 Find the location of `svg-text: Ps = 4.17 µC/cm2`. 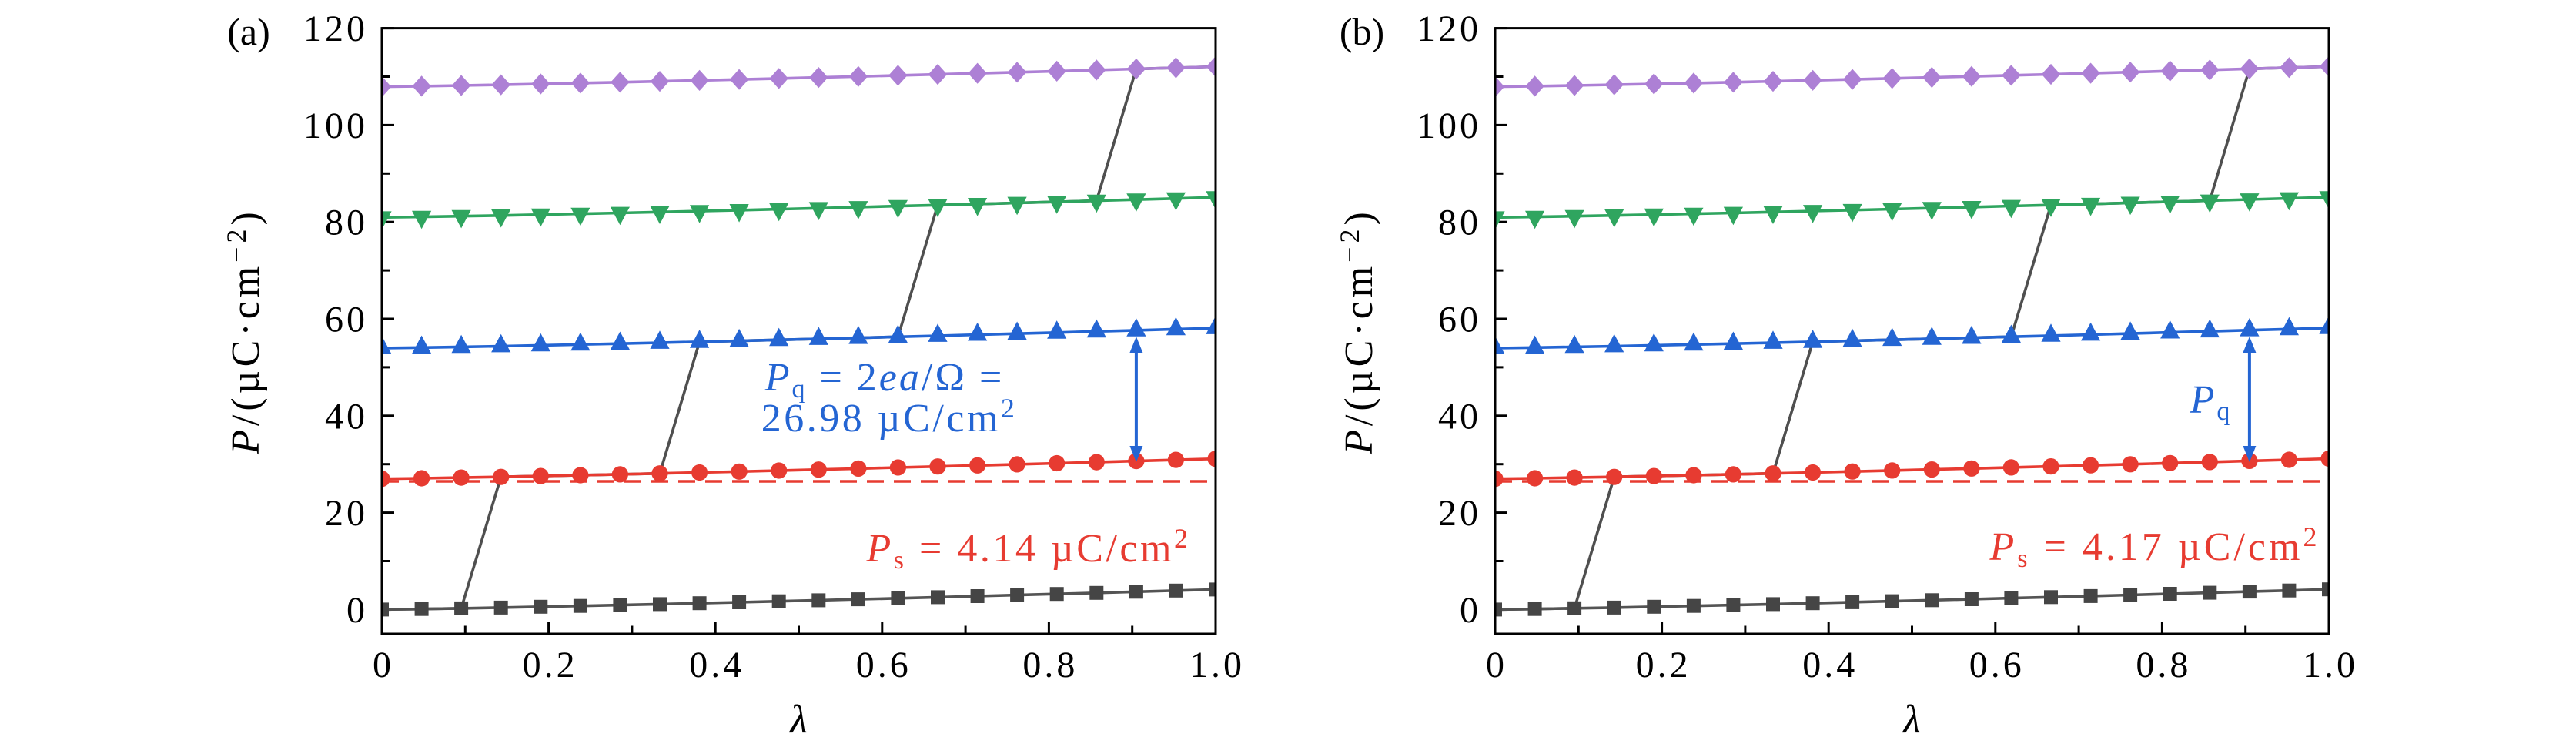

svg-text: Ps = 4.17 µC/cm2 is located at coordinates (2155, 547).